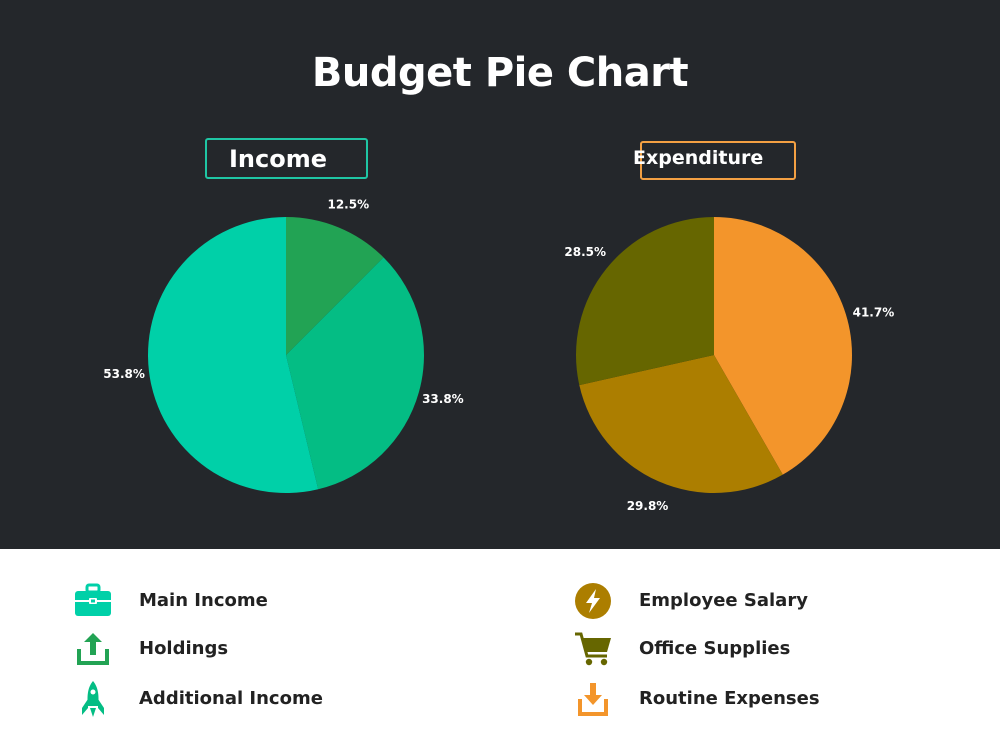  What do you see at coordinates (644, 301) in the screenshot?
I see `expenditure-slice-office-supplies` at bounding box center [644, 301].